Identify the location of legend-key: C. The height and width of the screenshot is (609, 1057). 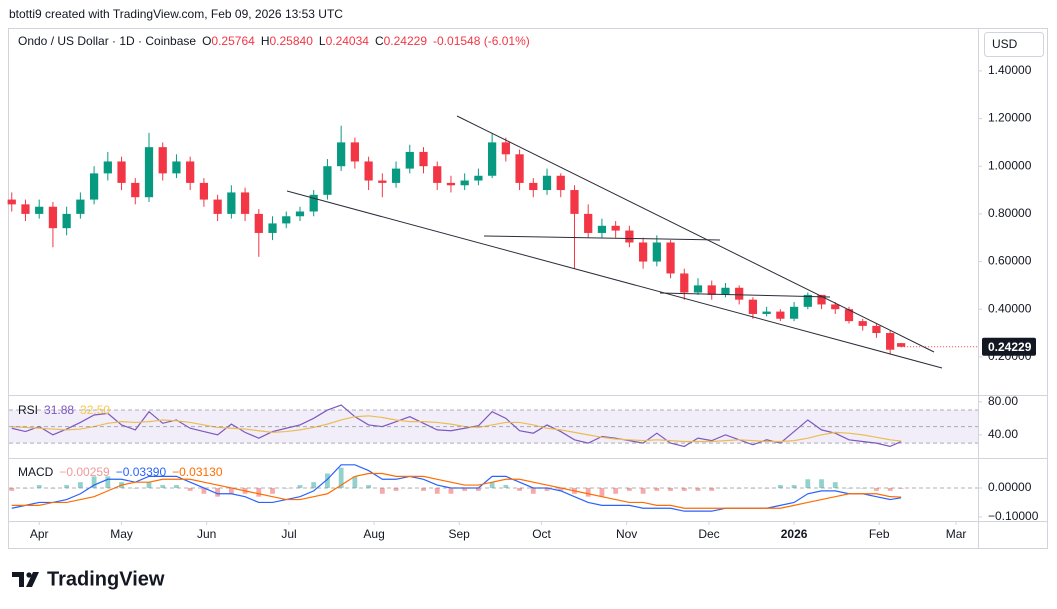
(379, 41).